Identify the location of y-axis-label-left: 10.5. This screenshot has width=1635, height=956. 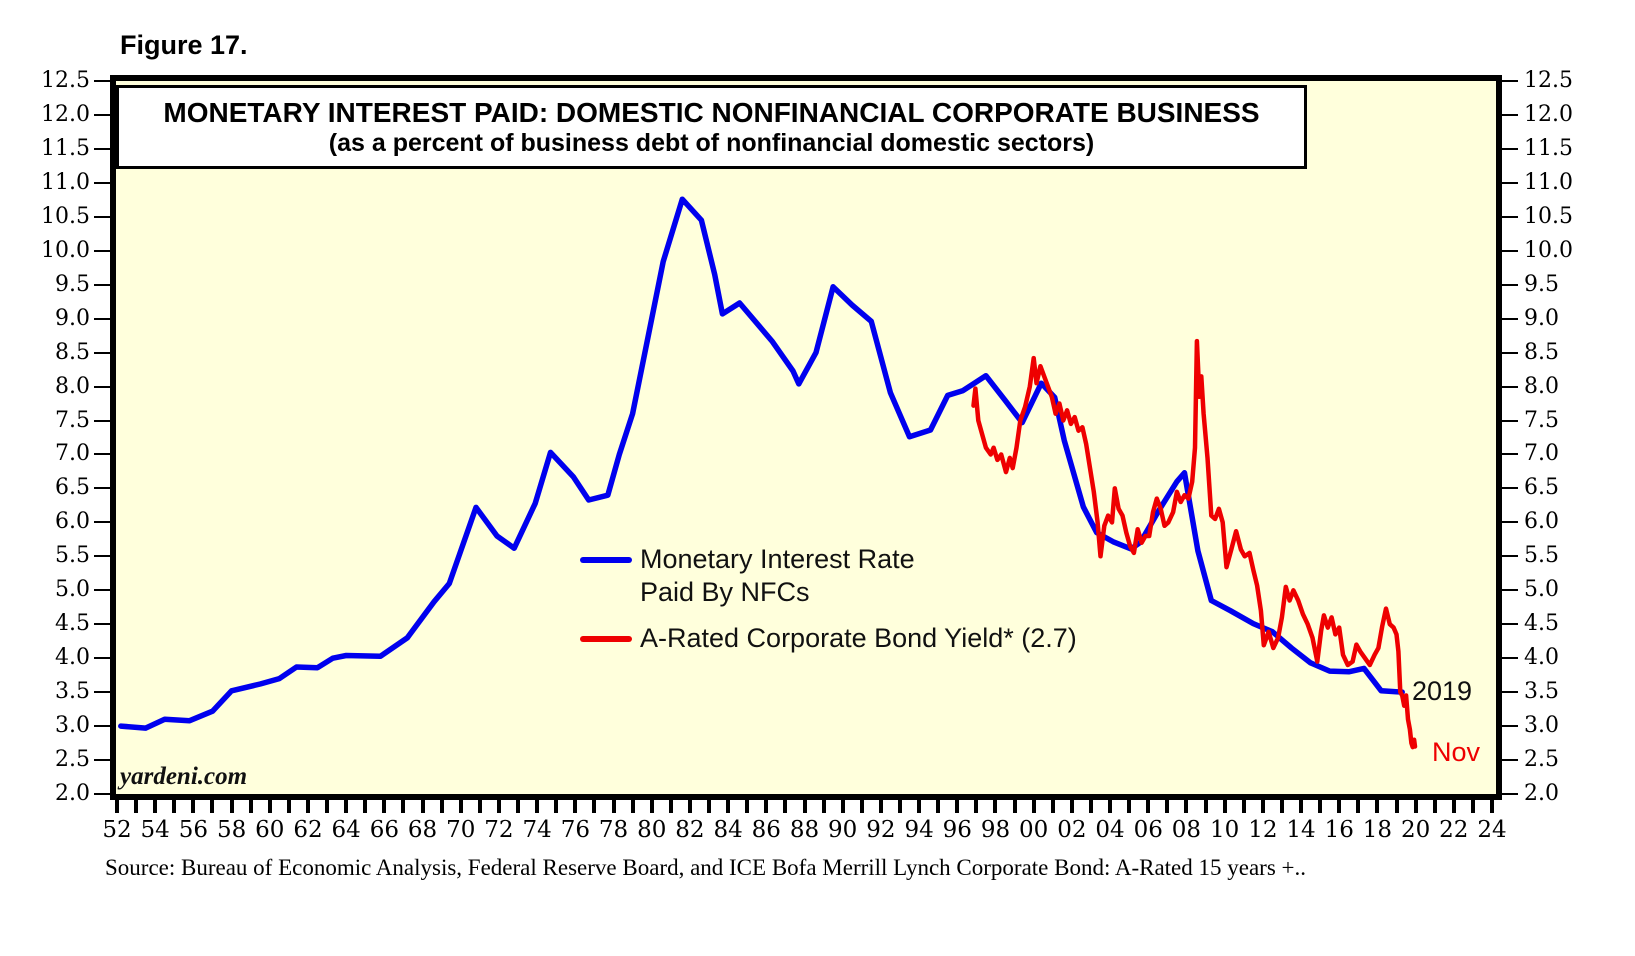
(65, 216).